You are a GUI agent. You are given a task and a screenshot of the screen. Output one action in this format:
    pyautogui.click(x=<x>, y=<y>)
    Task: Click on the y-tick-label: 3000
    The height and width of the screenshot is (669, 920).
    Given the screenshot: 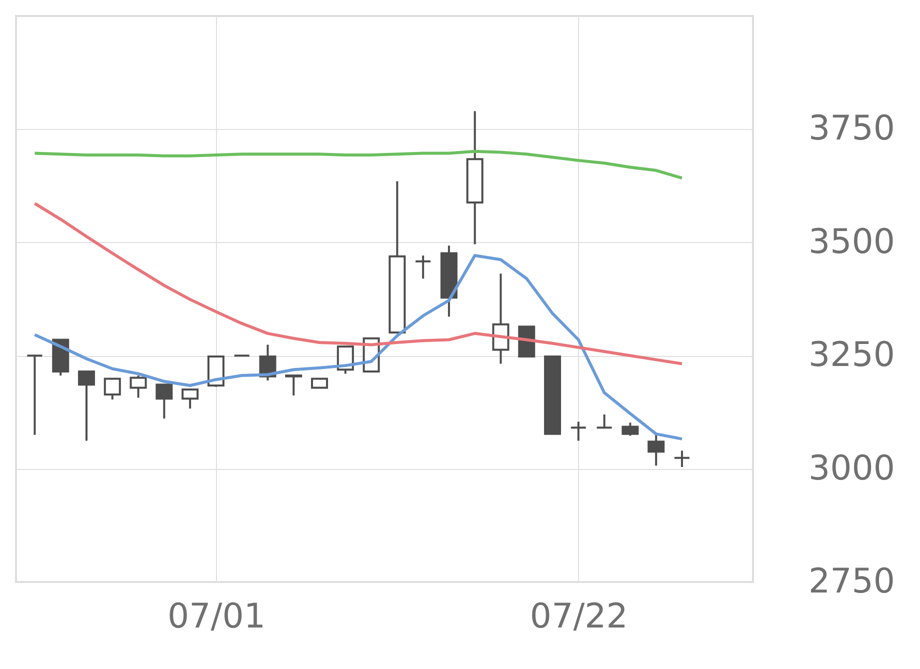 What is the action you would take?
    pyautogui.click(x=852, y=468)
    